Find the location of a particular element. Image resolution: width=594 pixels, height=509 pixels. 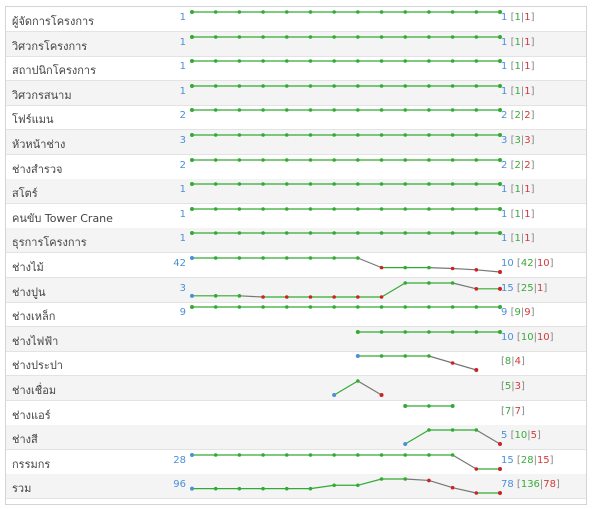

start-value: 28 is located at coordinates (179, 460).